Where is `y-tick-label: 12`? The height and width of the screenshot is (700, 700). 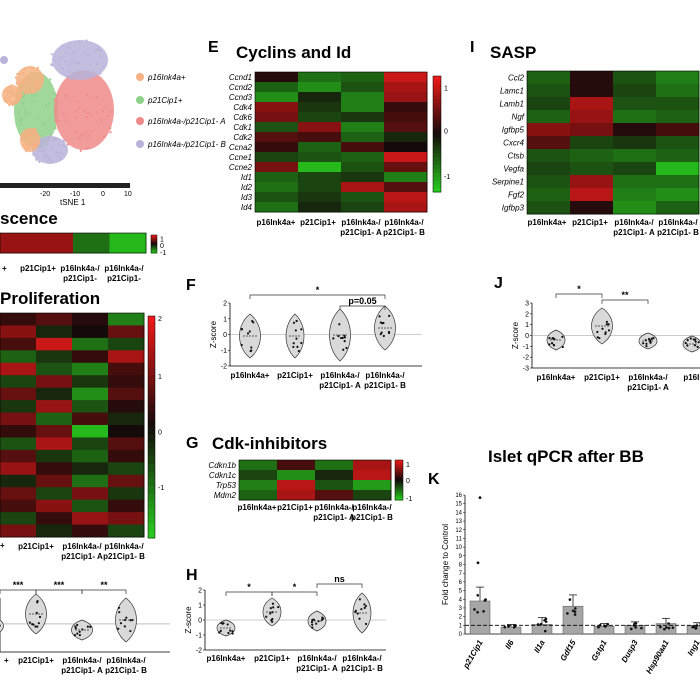
y-tick-label: 12 is located at coordinates (458, 531).